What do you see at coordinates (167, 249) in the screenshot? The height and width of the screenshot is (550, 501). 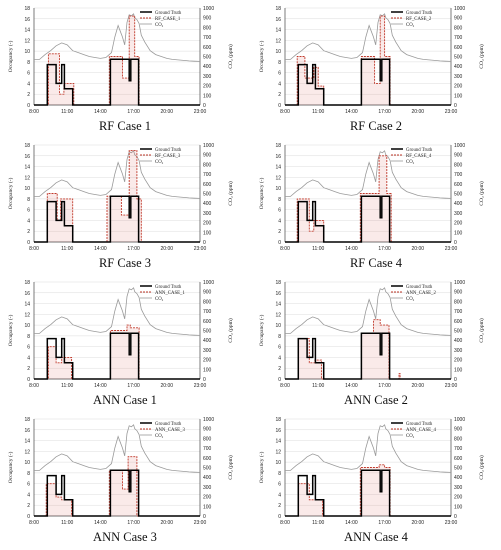 I see `x-tick-label: 20:00` at bounding box center [167, 249].